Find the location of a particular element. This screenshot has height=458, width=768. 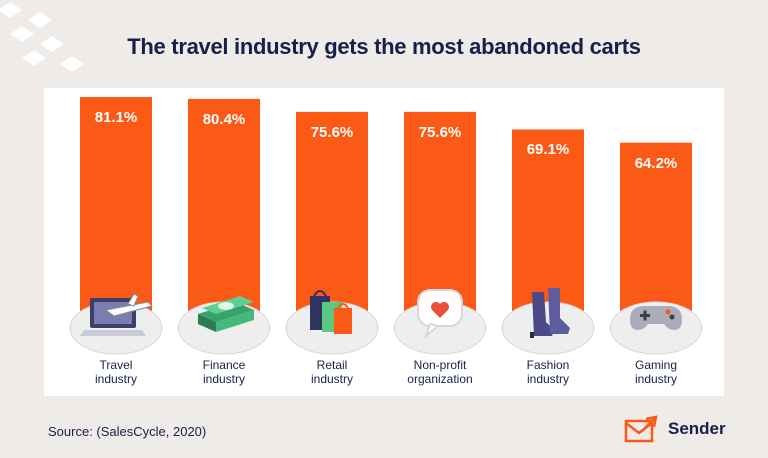

bar-value-label: 69.1% is located at coordinates (548, 150).